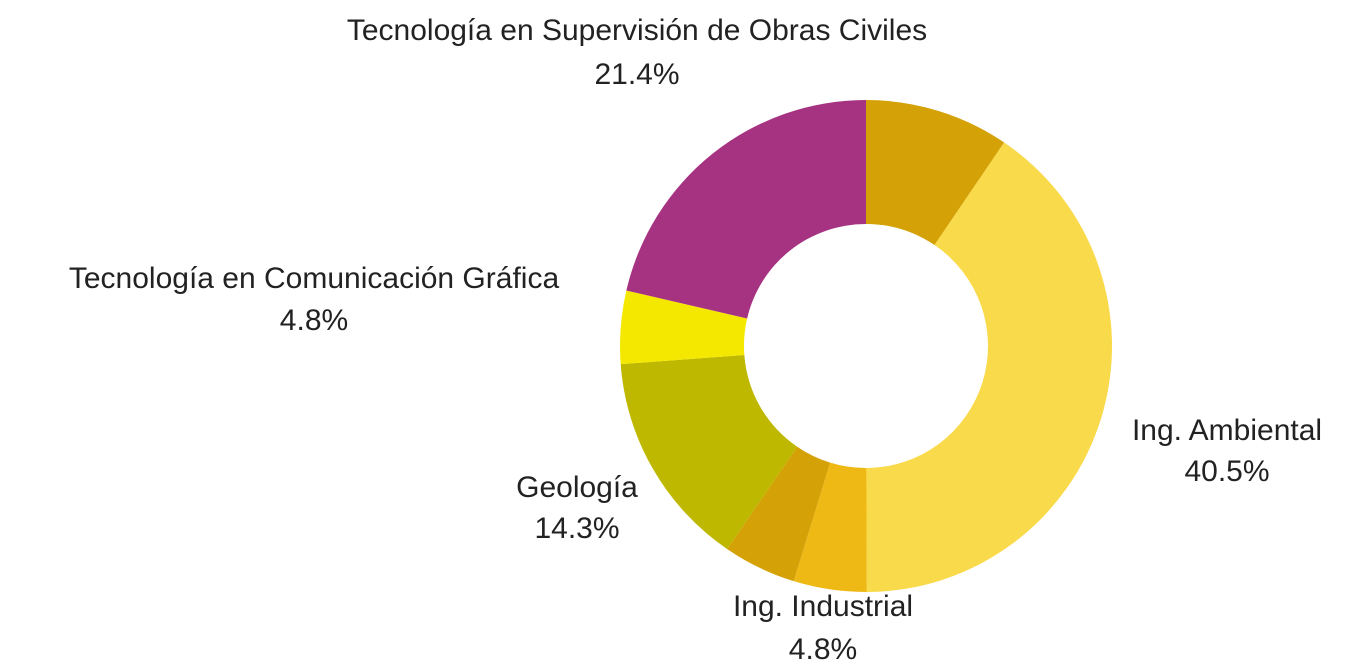  I want to click on slice-label: Geología, so click(577, 487).